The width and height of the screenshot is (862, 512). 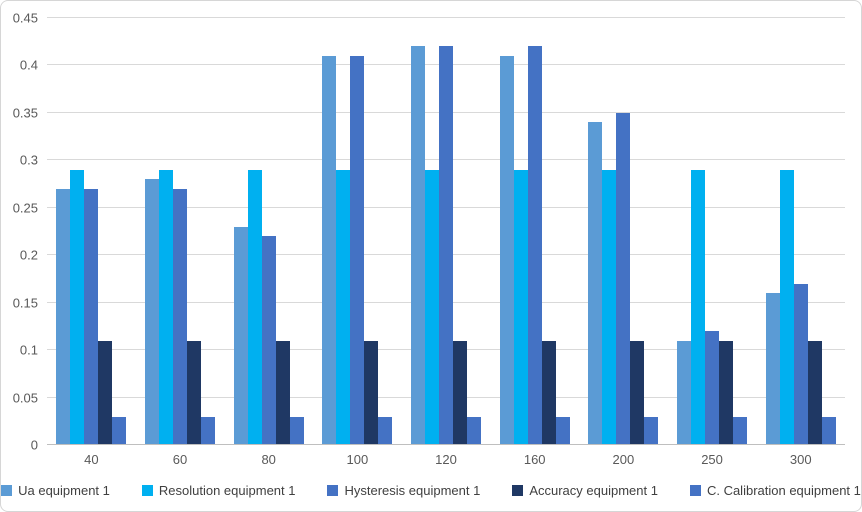 I want to click on bar-group-200: 200, so click(x=623, y=242).